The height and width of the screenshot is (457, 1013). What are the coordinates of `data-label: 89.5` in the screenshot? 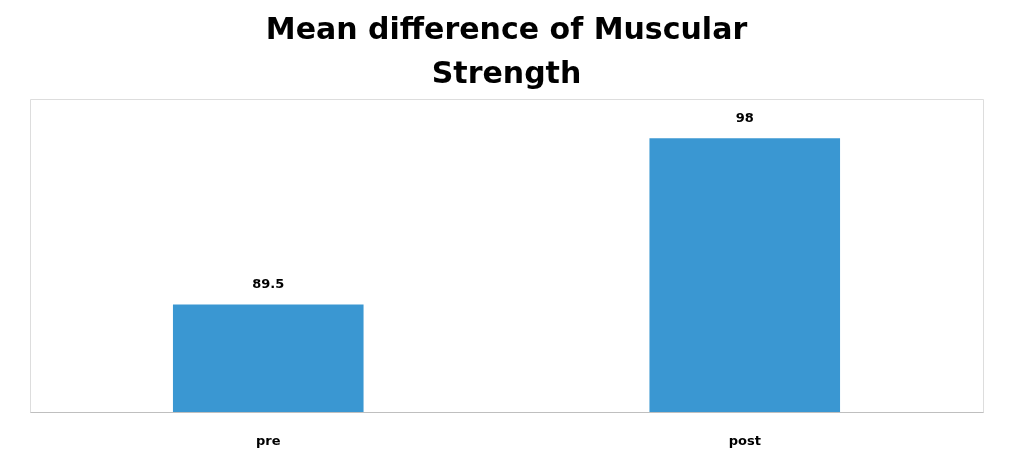 It's located at (268, 284).